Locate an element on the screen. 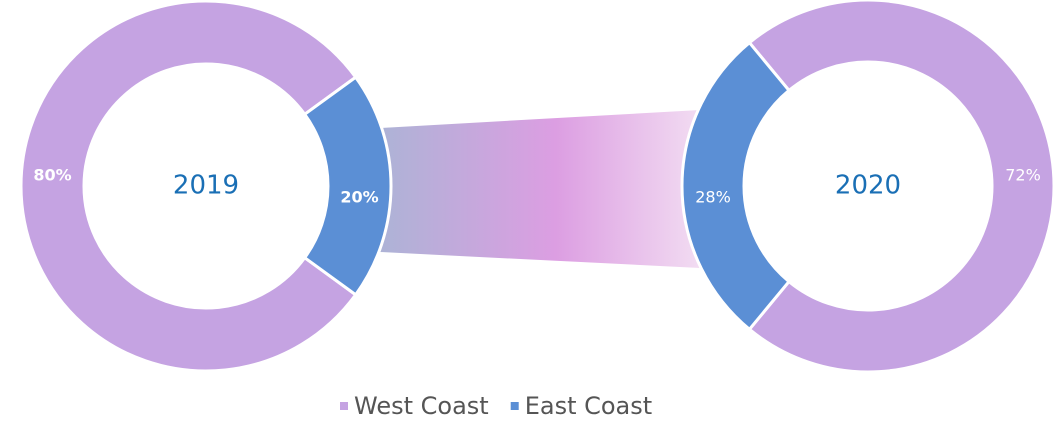 The width and height of the screenshot is (1056, 421). legend-label: West Coast is located at coordinates (421, 406).